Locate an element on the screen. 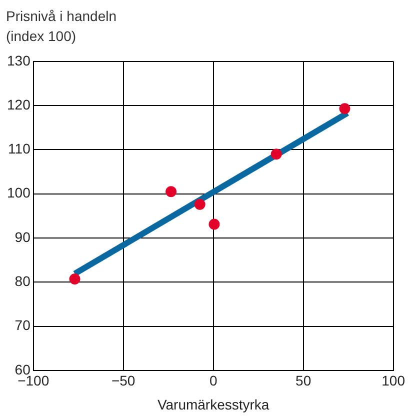 This screenshot has width=408, height=418. y-tick-label: 70 is located at coordinates (22, 325).